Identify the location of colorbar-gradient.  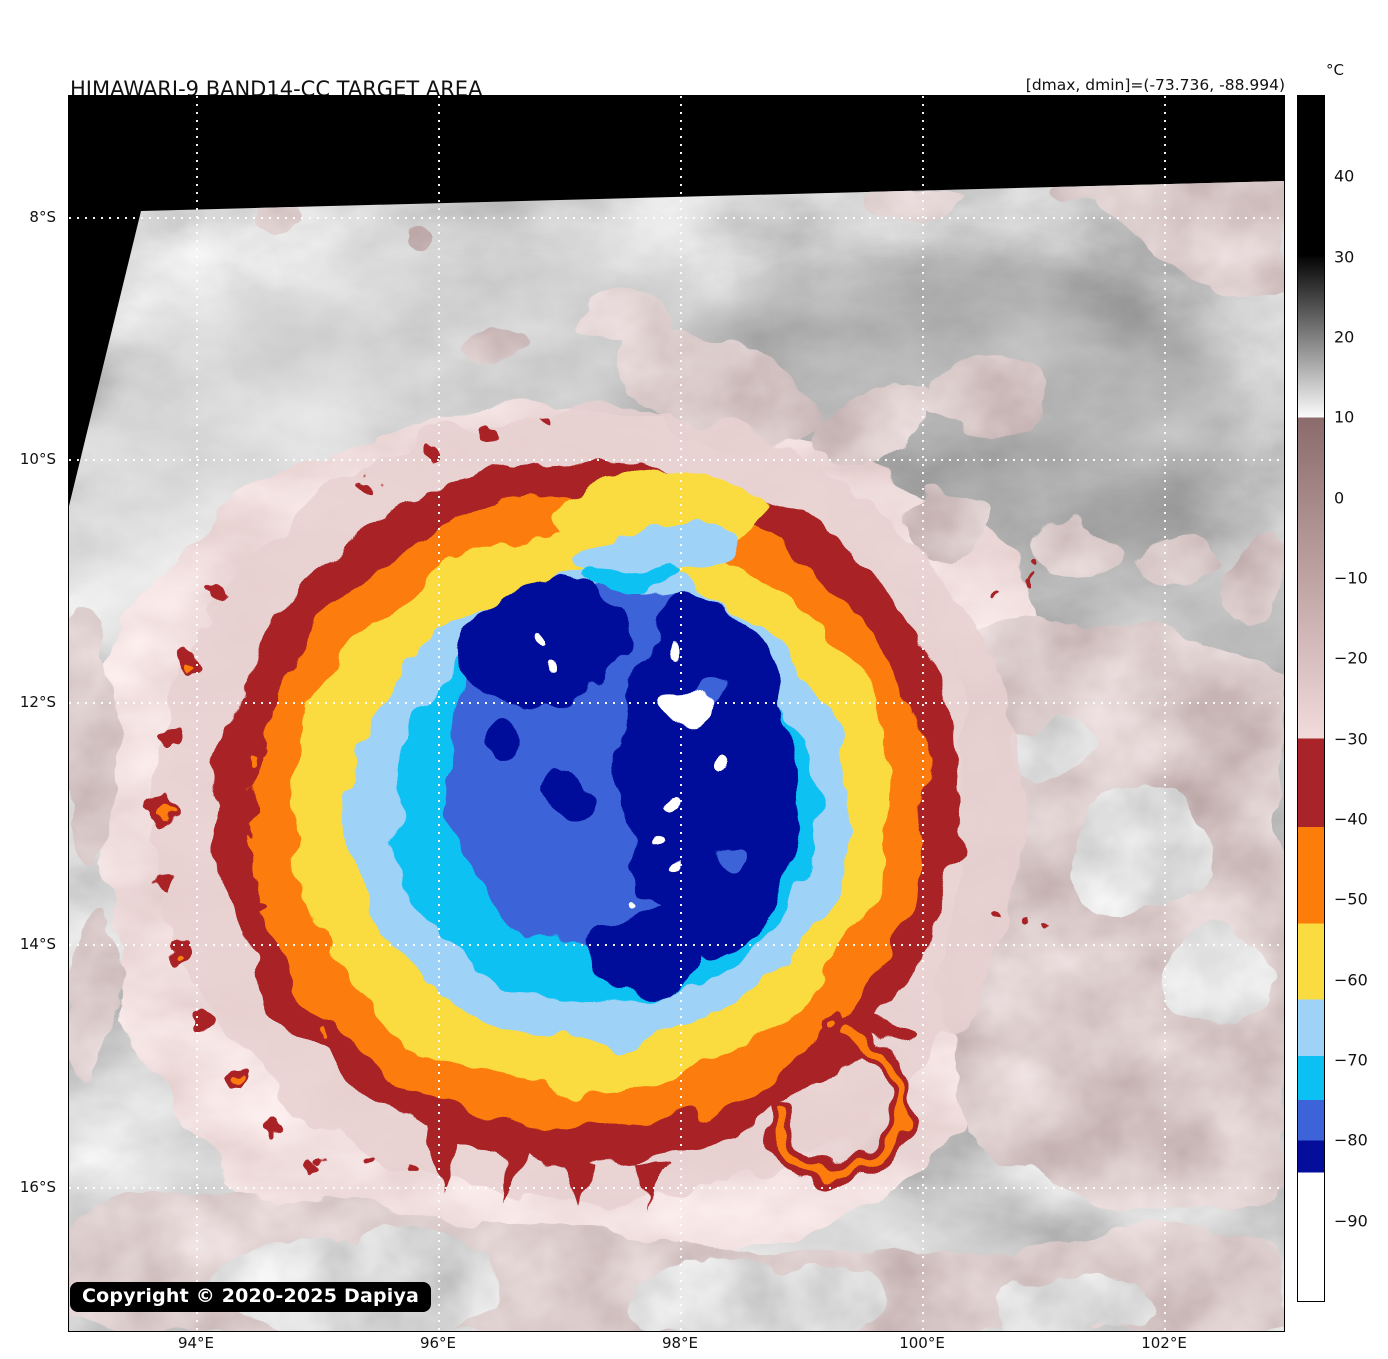
(1311, 698).